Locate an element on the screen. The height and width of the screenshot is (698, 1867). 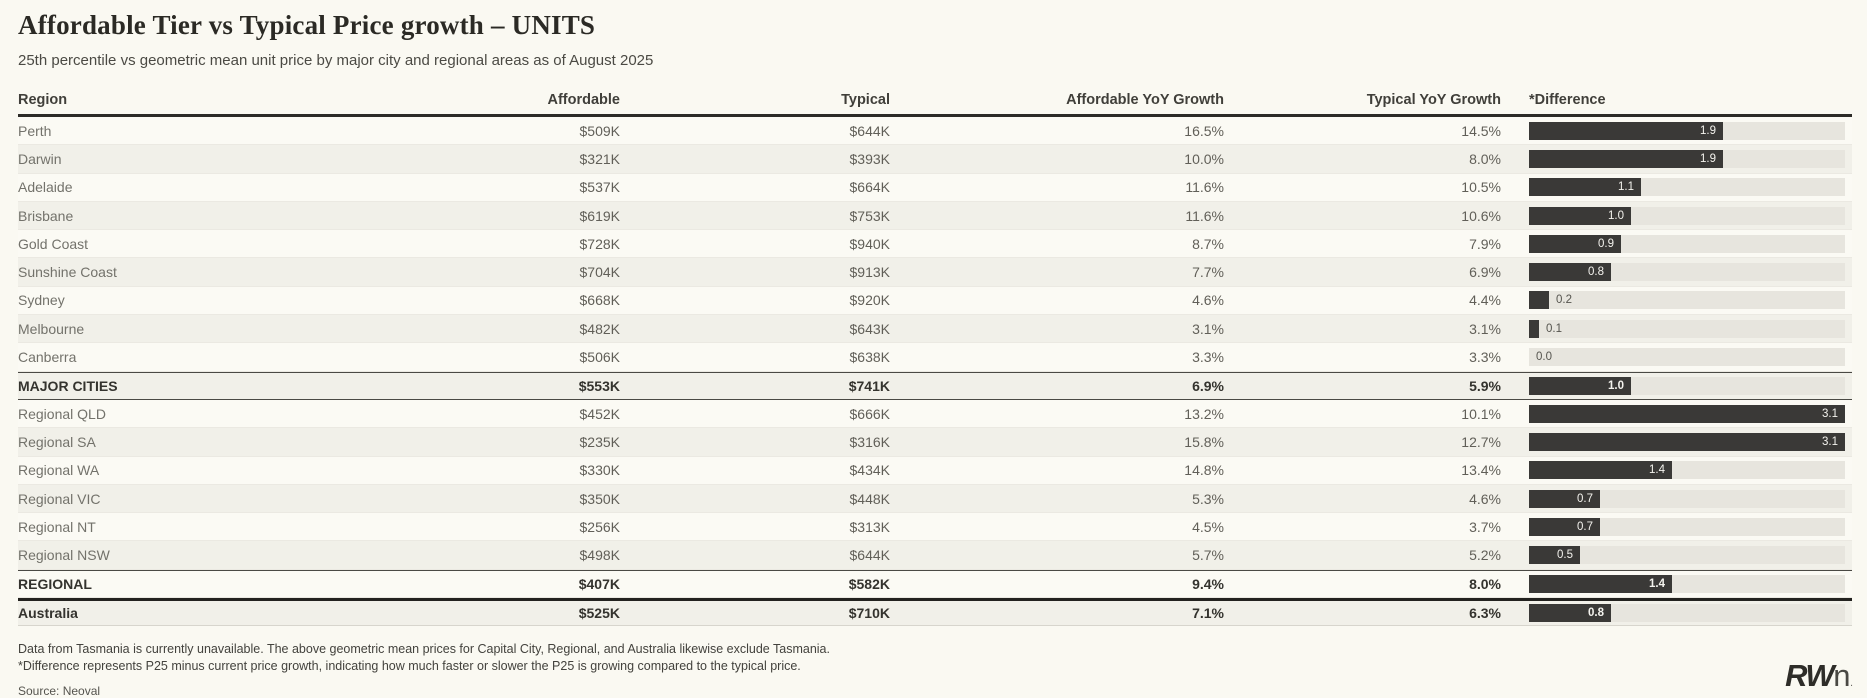
difference-value-label: 0.1 is located at coordinates (1554, 328).